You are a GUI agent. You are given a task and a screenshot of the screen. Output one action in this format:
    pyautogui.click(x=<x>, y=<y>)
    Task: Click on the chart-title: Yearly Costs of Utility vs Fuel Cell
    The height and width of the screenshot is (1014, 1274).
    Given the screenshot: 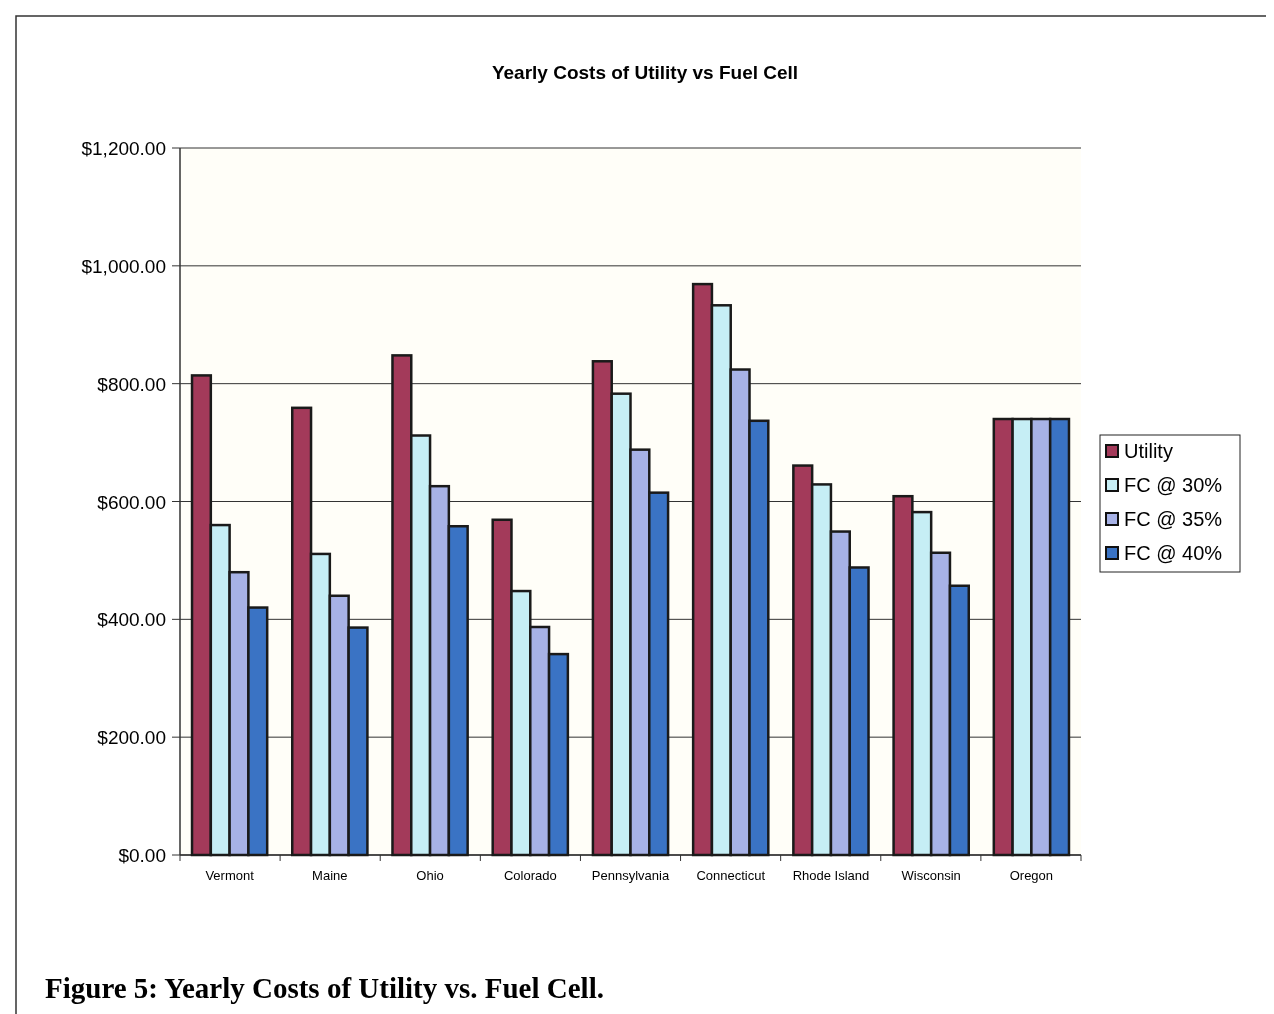 What is the action you would take?
    pyautogui.click(x=645, y=72)
    